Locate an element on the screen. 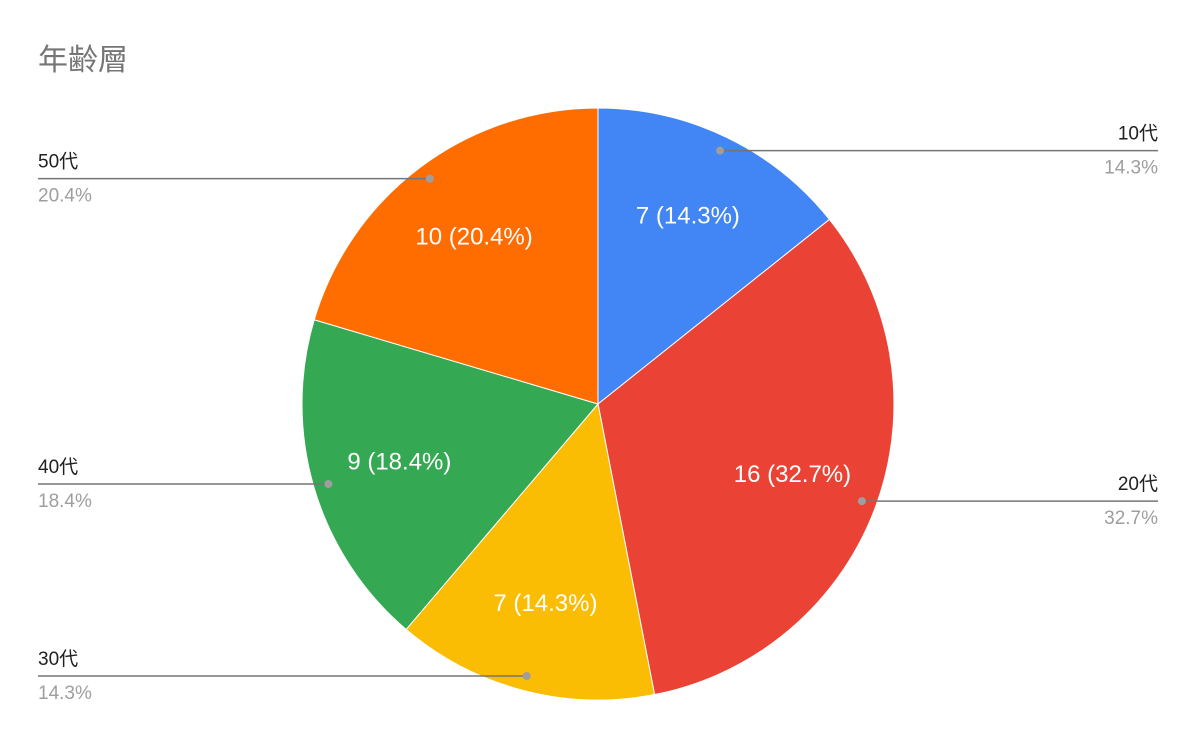 The width and height of the screenshot is (1196, 738). slice-label: 9 (18.4%) is located at coordinates (399, 461).